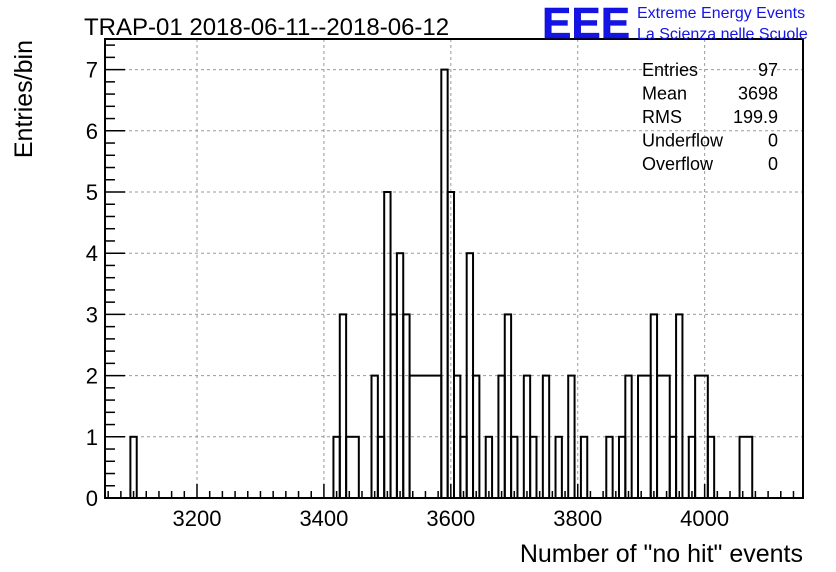 The width and height of the screenshot is (836, 572). I want to click on logo-line-2: La Scienza nelle Scuole, so click(722, 34).